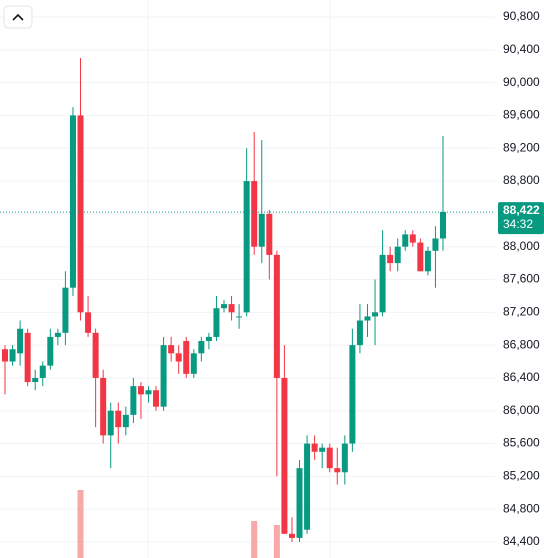  What do you see at coordinates (521, 344) in the screenshot?
I see `y-tick-label: 86,800` at bounding box center [521, 344].